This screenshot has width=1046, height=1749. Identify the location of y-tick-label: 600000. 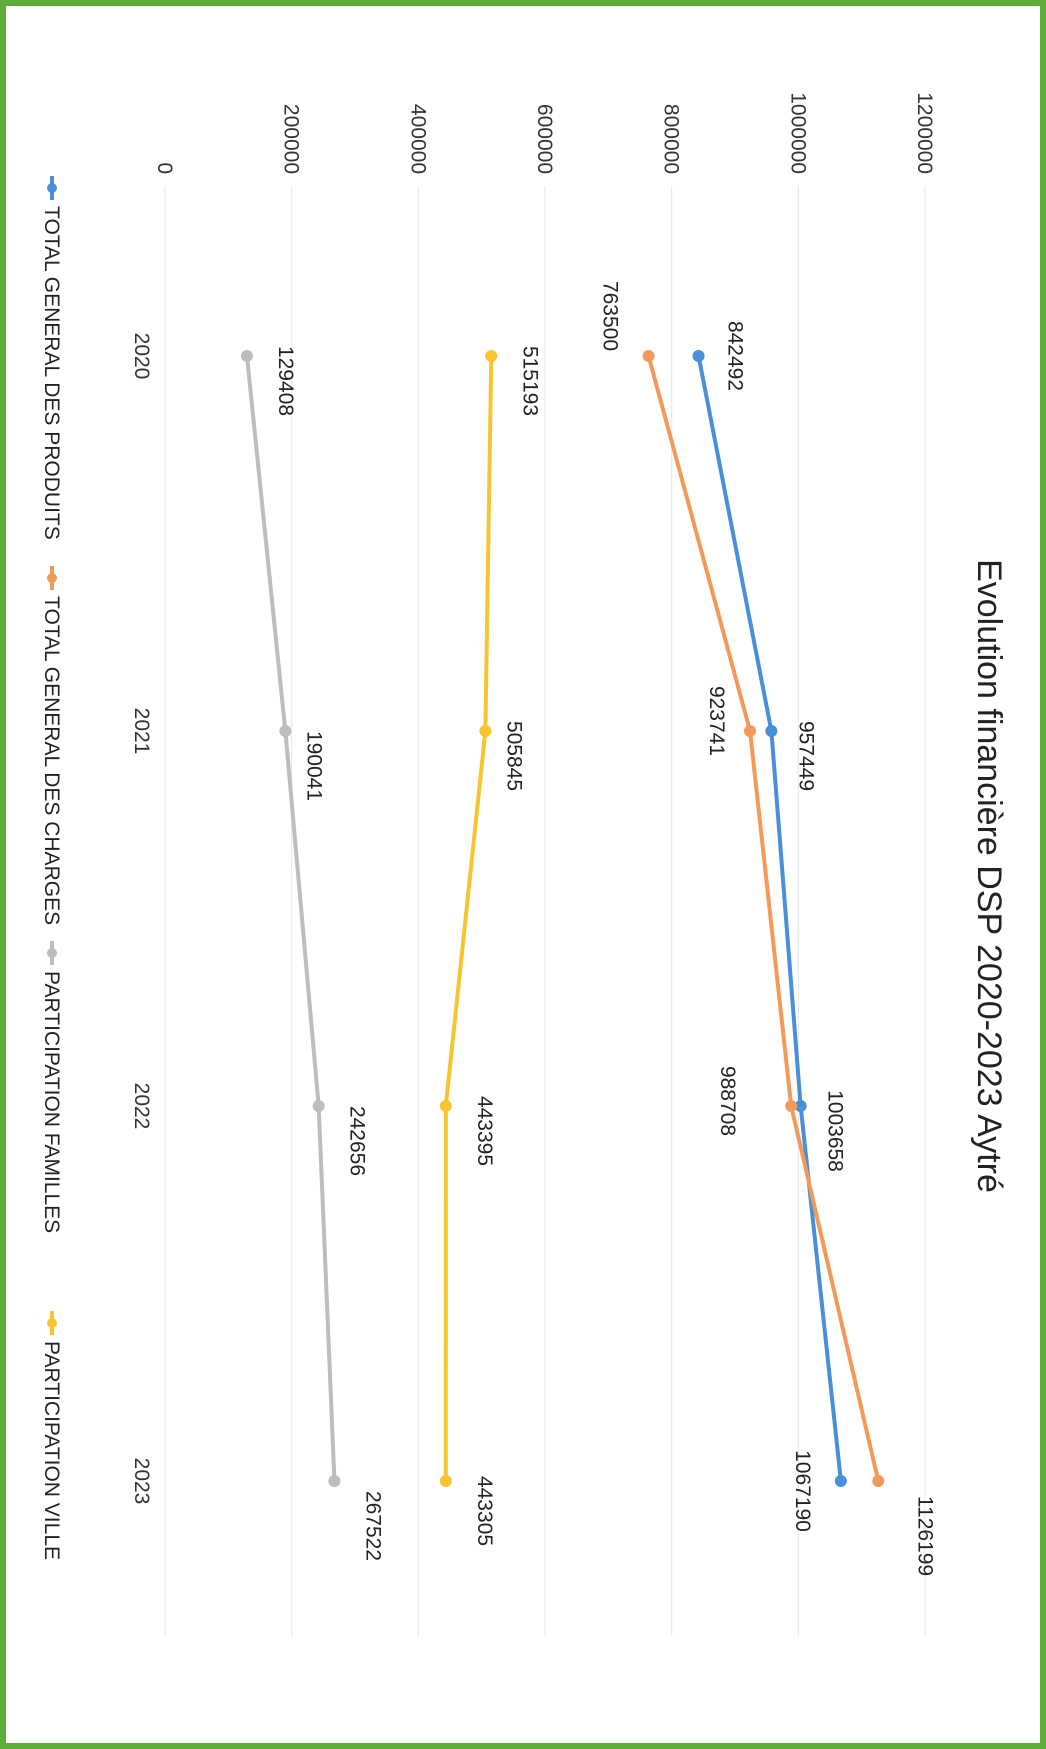
(544, 139).